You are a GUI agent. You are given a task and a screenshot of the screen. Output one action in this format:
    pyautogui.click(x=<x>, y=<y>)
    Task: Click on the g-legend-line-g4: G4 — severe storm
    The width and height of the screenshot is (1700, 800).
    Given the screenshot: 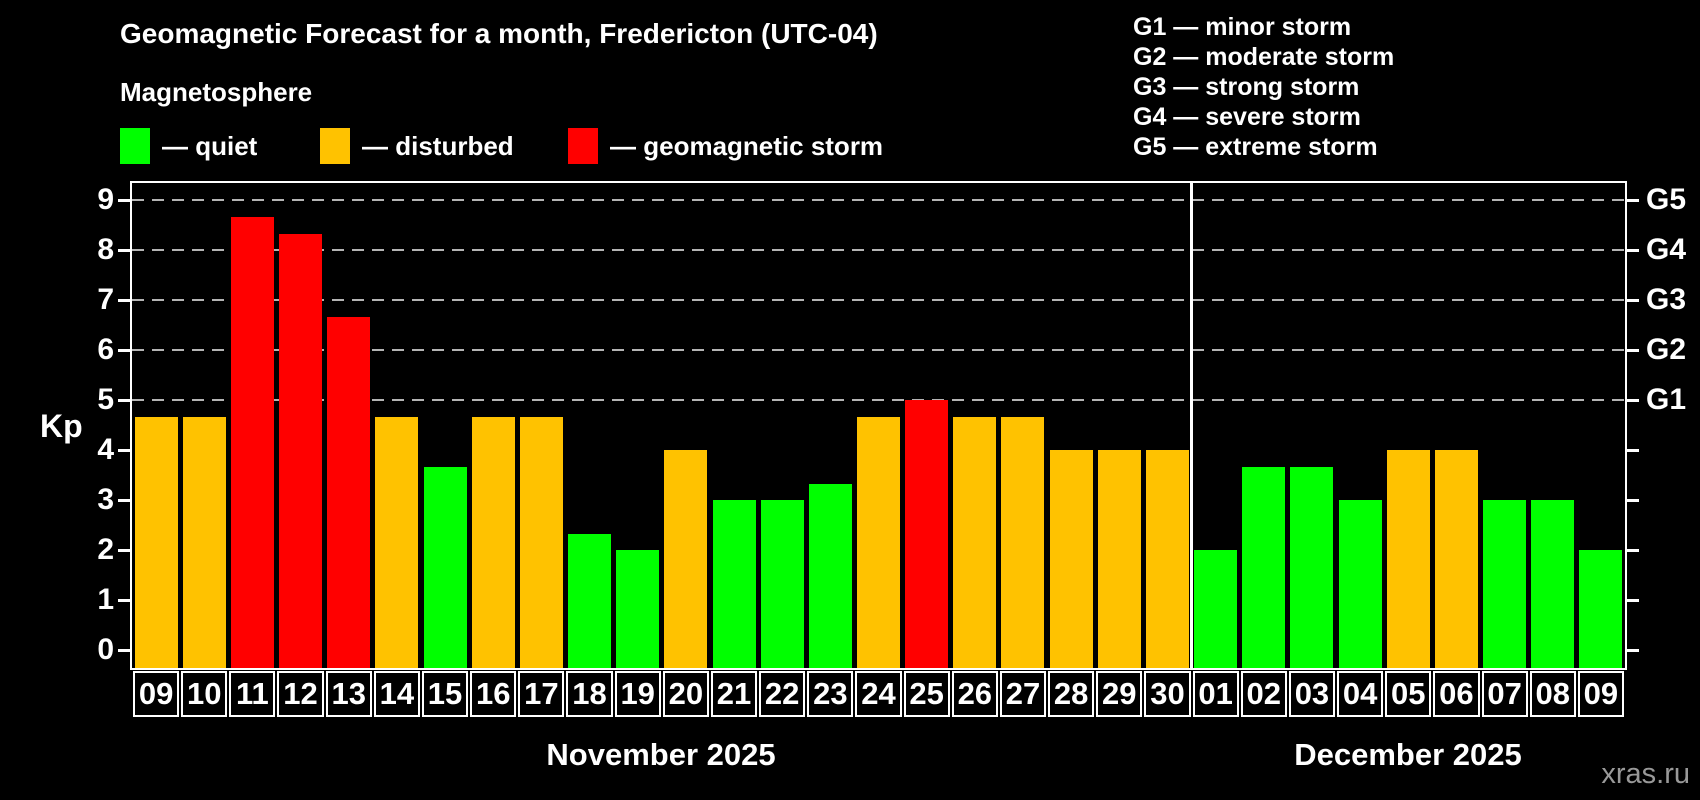 What is the action you would take?
    pyautogui.click(x=1247, y=117)
    